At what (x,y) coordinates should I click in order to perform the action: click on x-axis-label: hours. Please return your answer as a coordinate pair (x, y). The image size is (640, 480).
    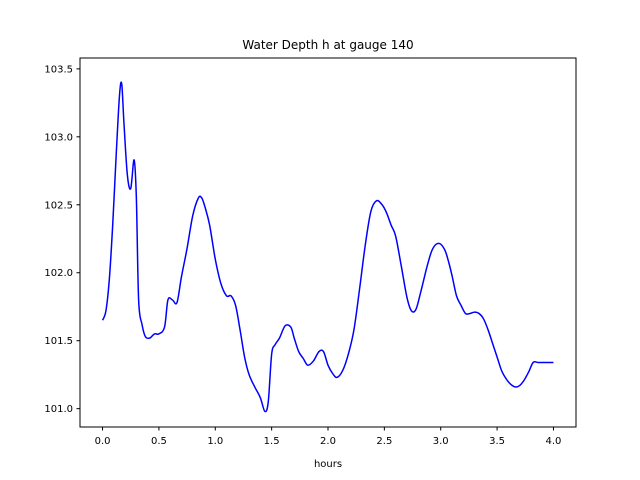
    Looking at the image, I should click on (328, 464).